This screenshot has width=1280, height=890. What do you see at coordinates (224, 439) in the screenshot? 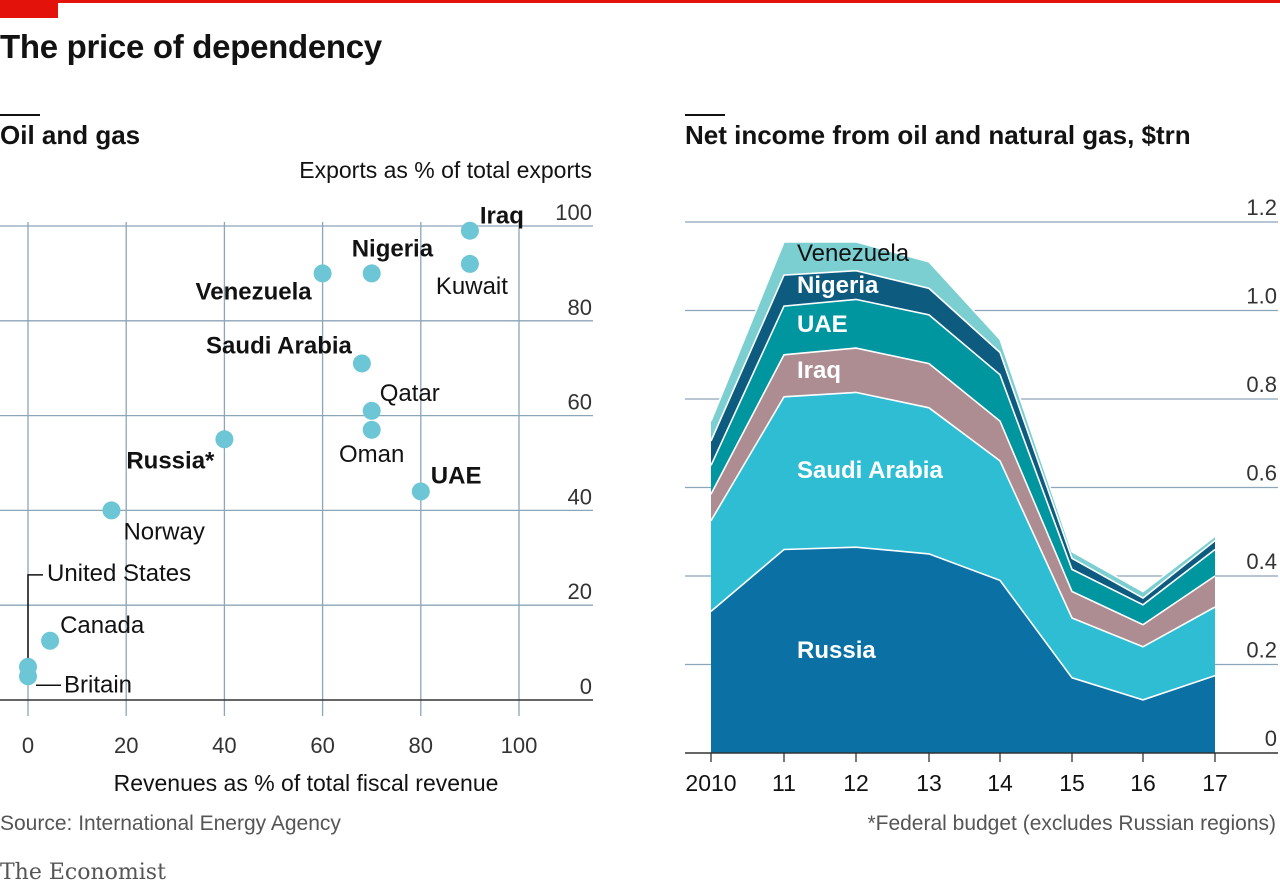
I see `scatter-point-russia` at bounding box center [224, 439].